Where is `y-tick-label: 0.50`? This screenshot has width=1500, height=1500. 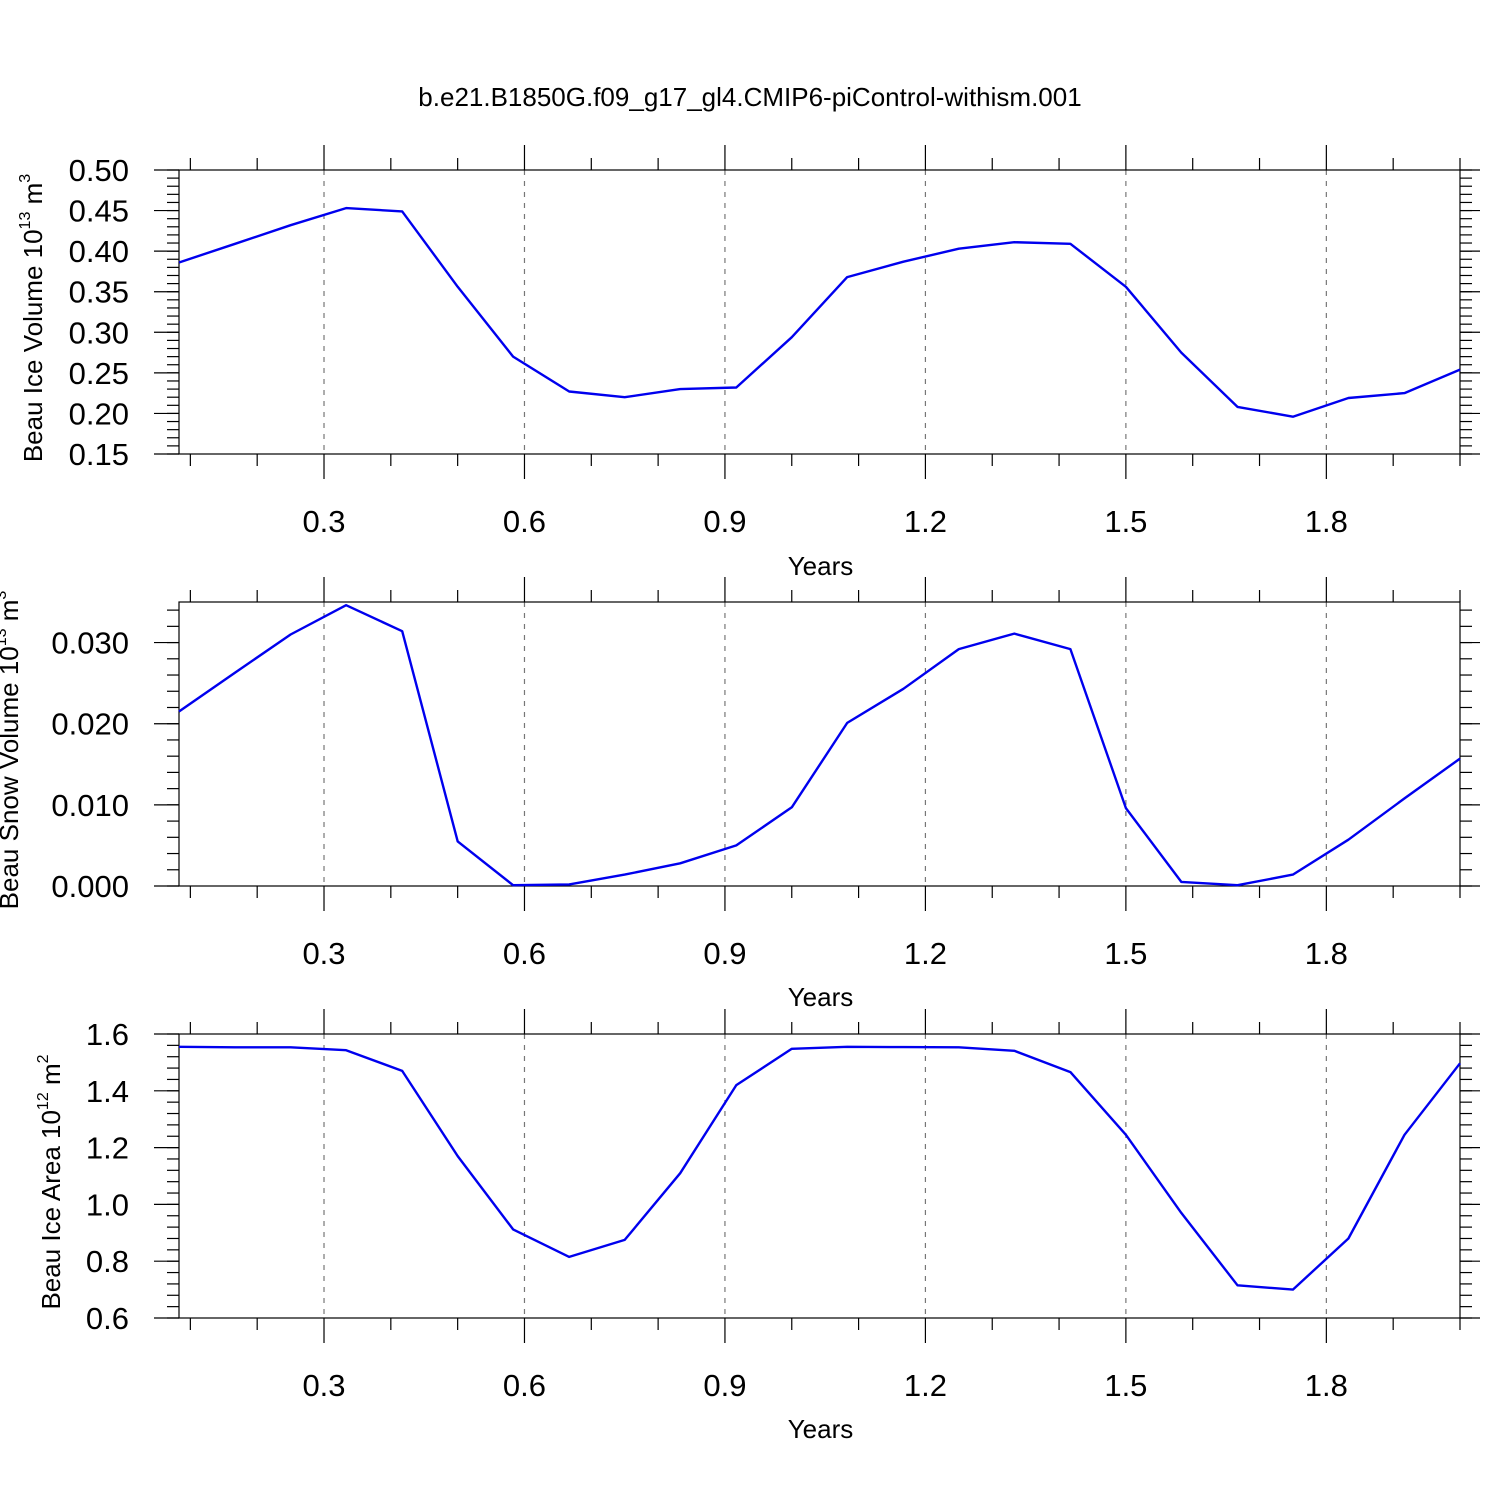 y-tick-label: 0.50 is located at coordinates (99, 170).